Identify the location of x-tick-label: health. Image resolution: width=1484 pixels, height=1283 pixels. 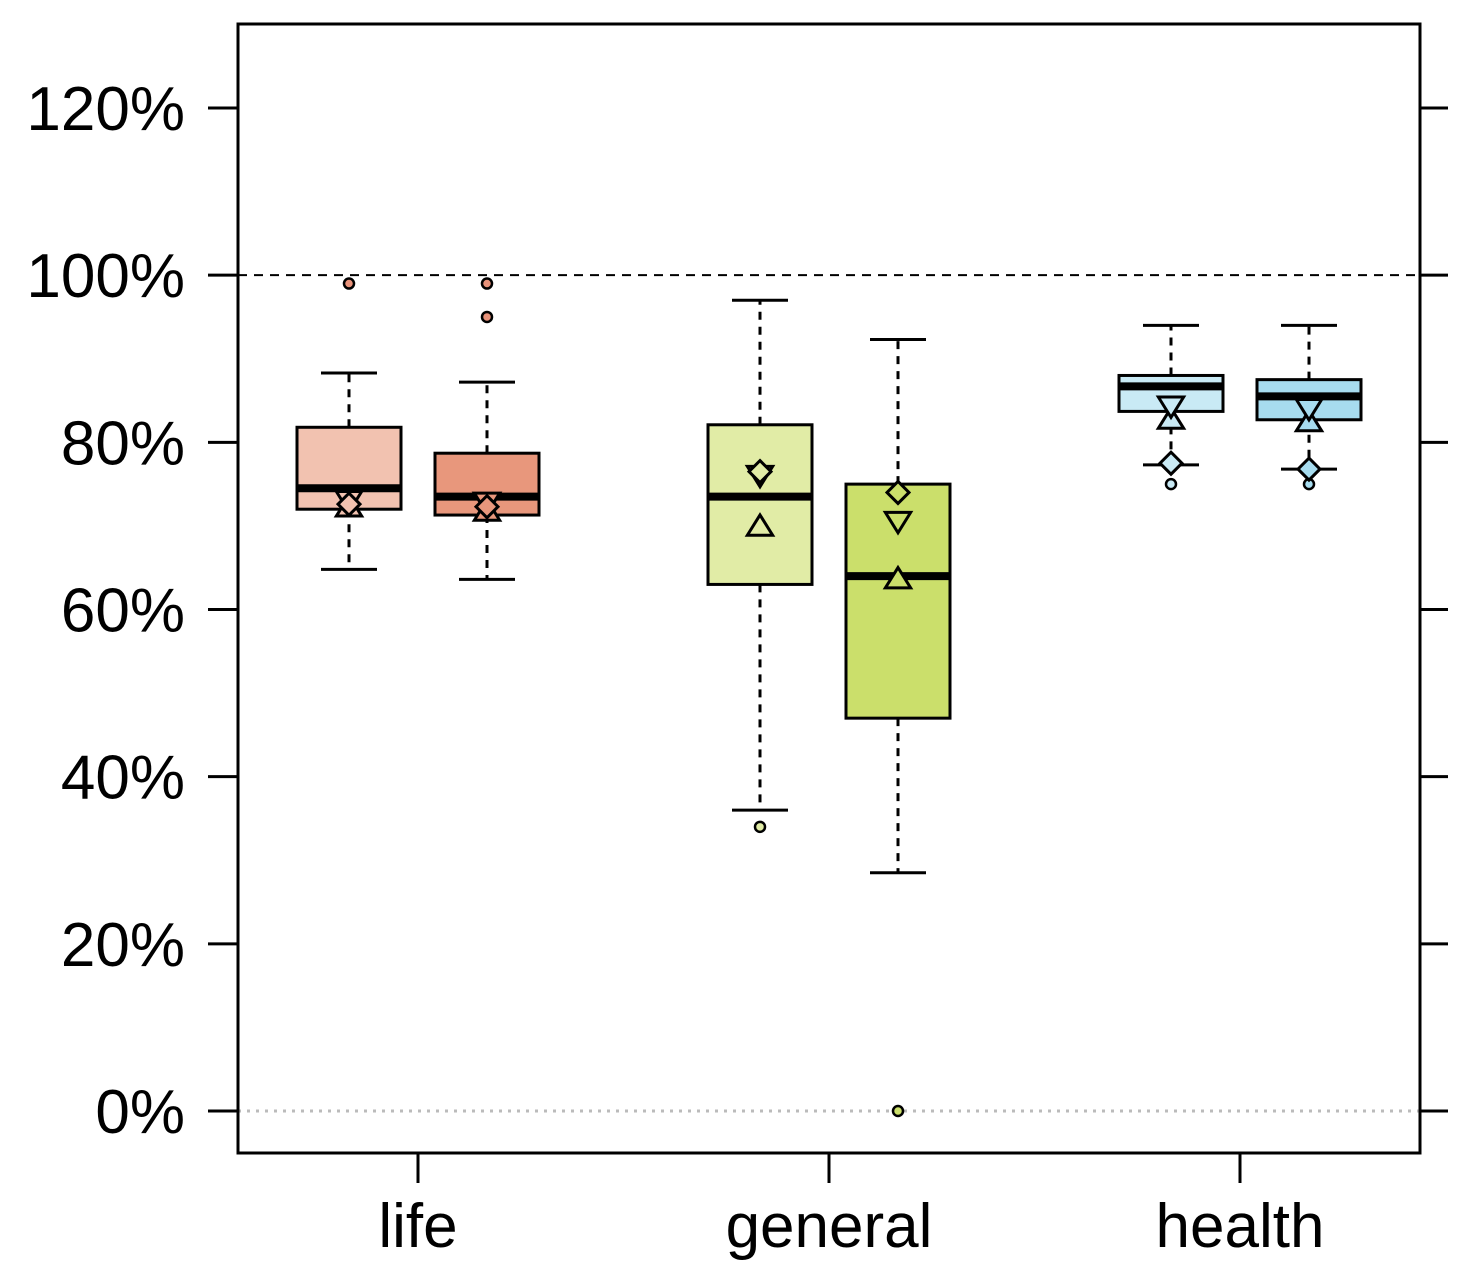
(1240, 1226).